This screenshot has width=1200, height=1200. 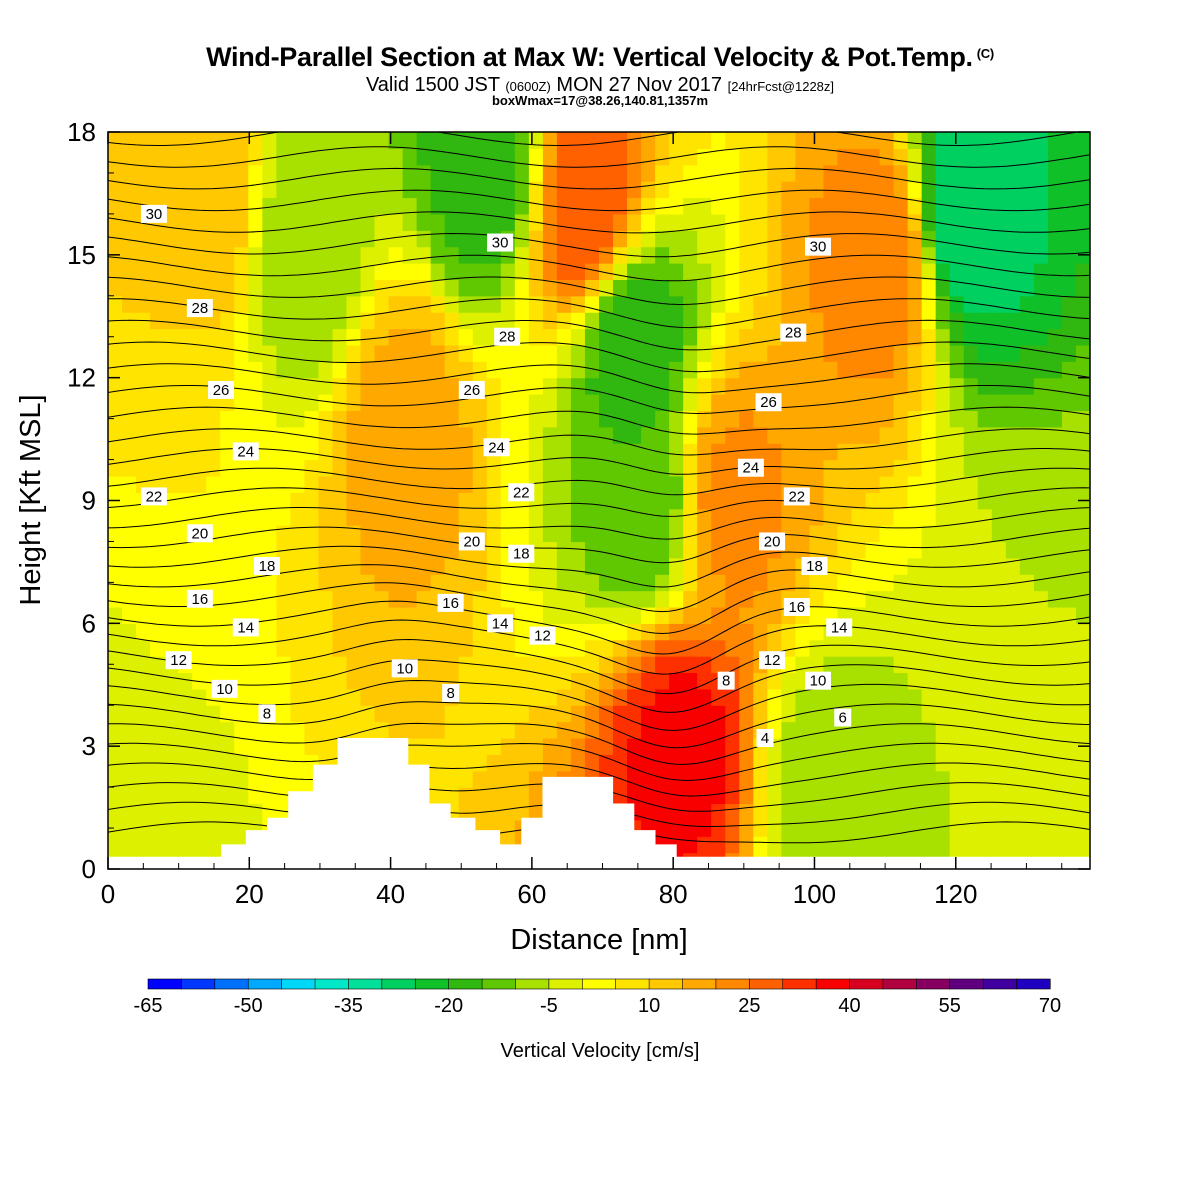 What do you see at coordinates (600, 100) in the screenshot?
I see `box-info: boxWmax=17@38.26,140.81,1357m` at bounding box center [600, 100].